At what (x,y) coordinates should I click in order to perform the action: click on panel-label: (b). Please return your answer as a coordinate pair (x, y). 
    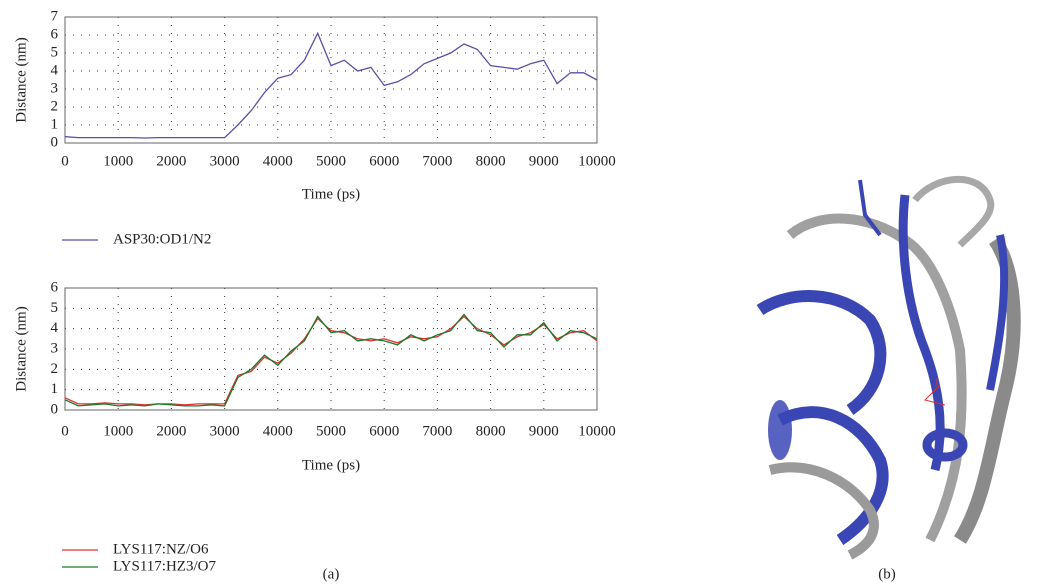
    Looking at the image, I should click on (887, 574).